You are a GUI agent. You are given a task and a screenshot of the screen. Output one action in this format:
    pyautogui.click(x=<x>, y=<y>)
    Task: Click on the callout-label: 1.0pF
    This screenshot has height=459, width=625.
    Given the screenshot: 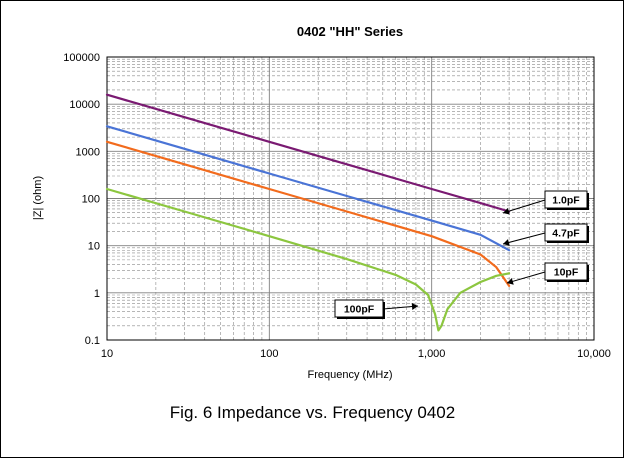 What is the action you would take?
    pyautogui.click(x=566, y=201)
    